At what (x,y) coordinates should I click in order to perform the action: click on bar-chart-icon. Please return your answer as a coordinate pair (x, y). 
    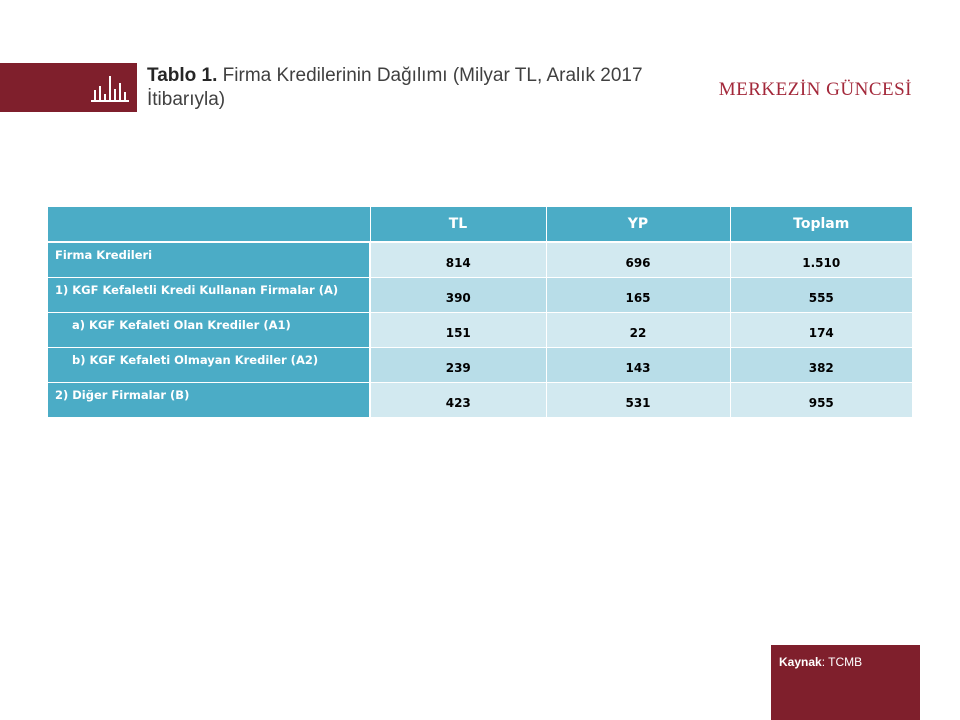
    Looking at the image, I should click on (110, 89).